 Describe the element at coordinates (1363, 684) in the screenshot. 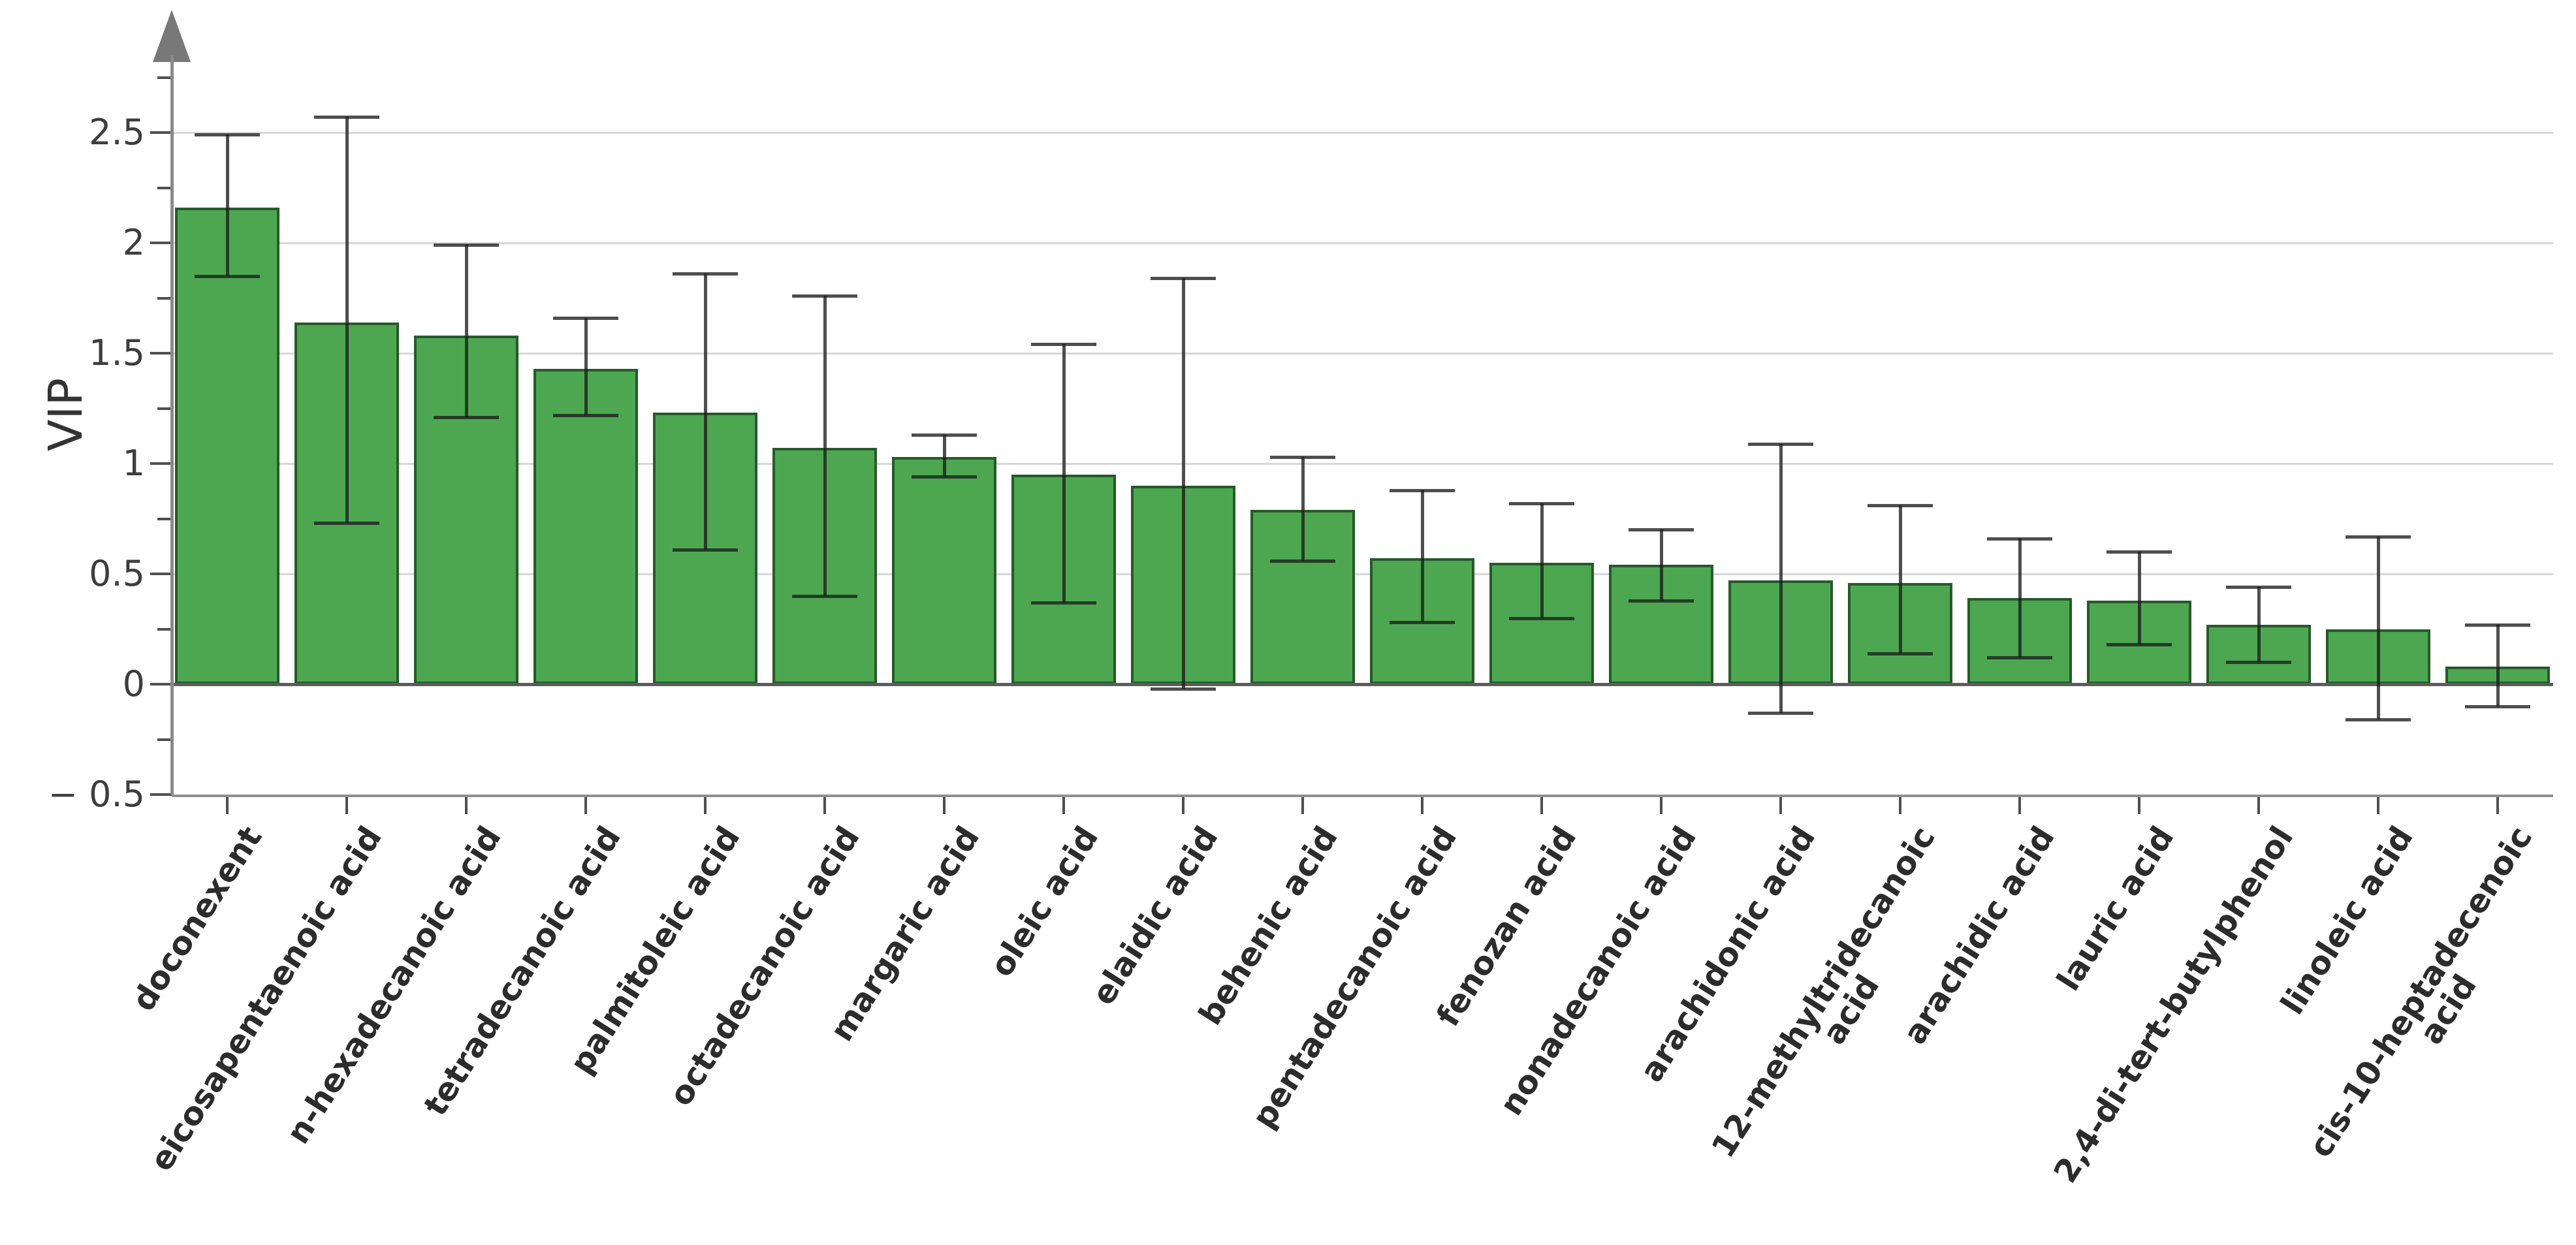

I see `zero-baseline` at that location.